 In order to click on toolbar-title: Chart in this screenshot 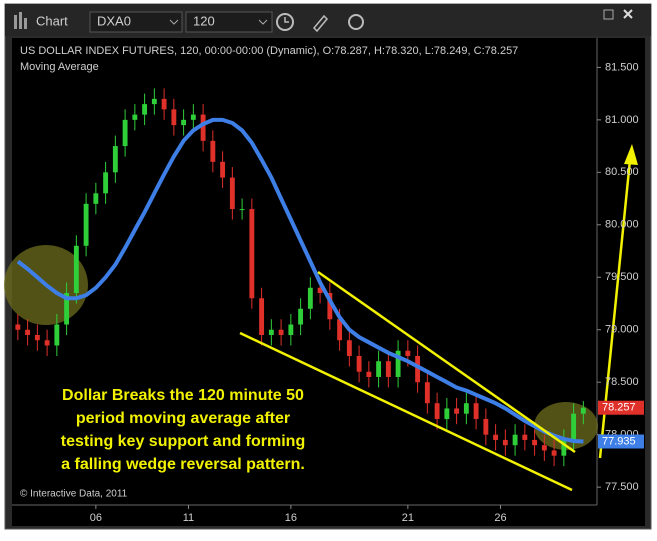, I will do `click(52, 20)`.